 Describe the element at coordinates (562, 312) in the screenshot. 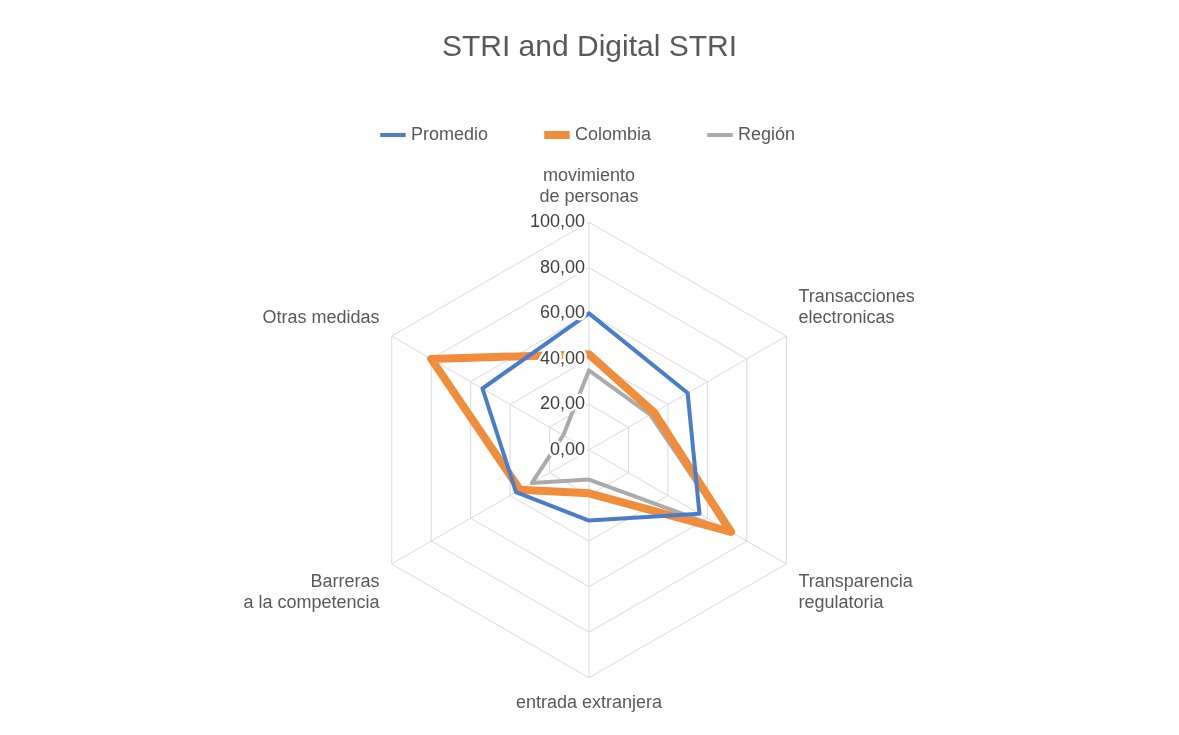

I see `y-tick-label: 60,00` at that location.